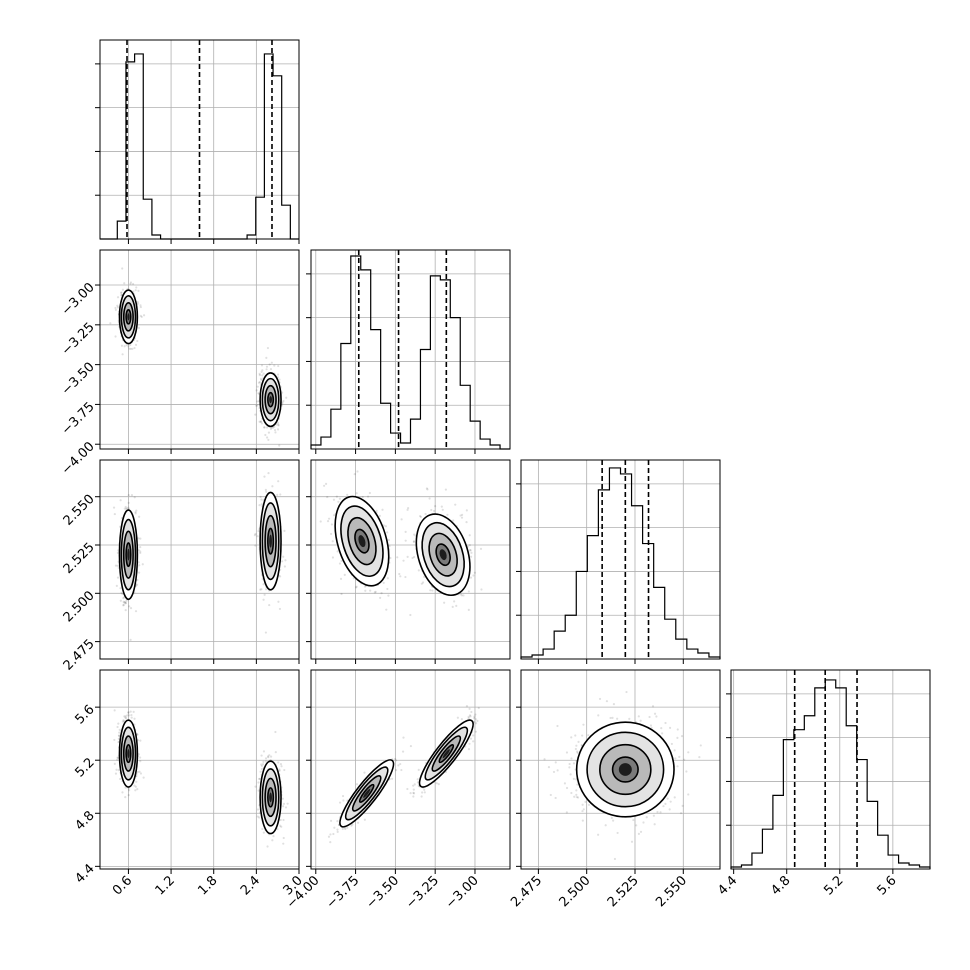 The image size is (970, 970). What do you see at coordinates (84, 820) in the screenshot?
I see `y-tick-label: 4.8` at bounding box center [84, 820].